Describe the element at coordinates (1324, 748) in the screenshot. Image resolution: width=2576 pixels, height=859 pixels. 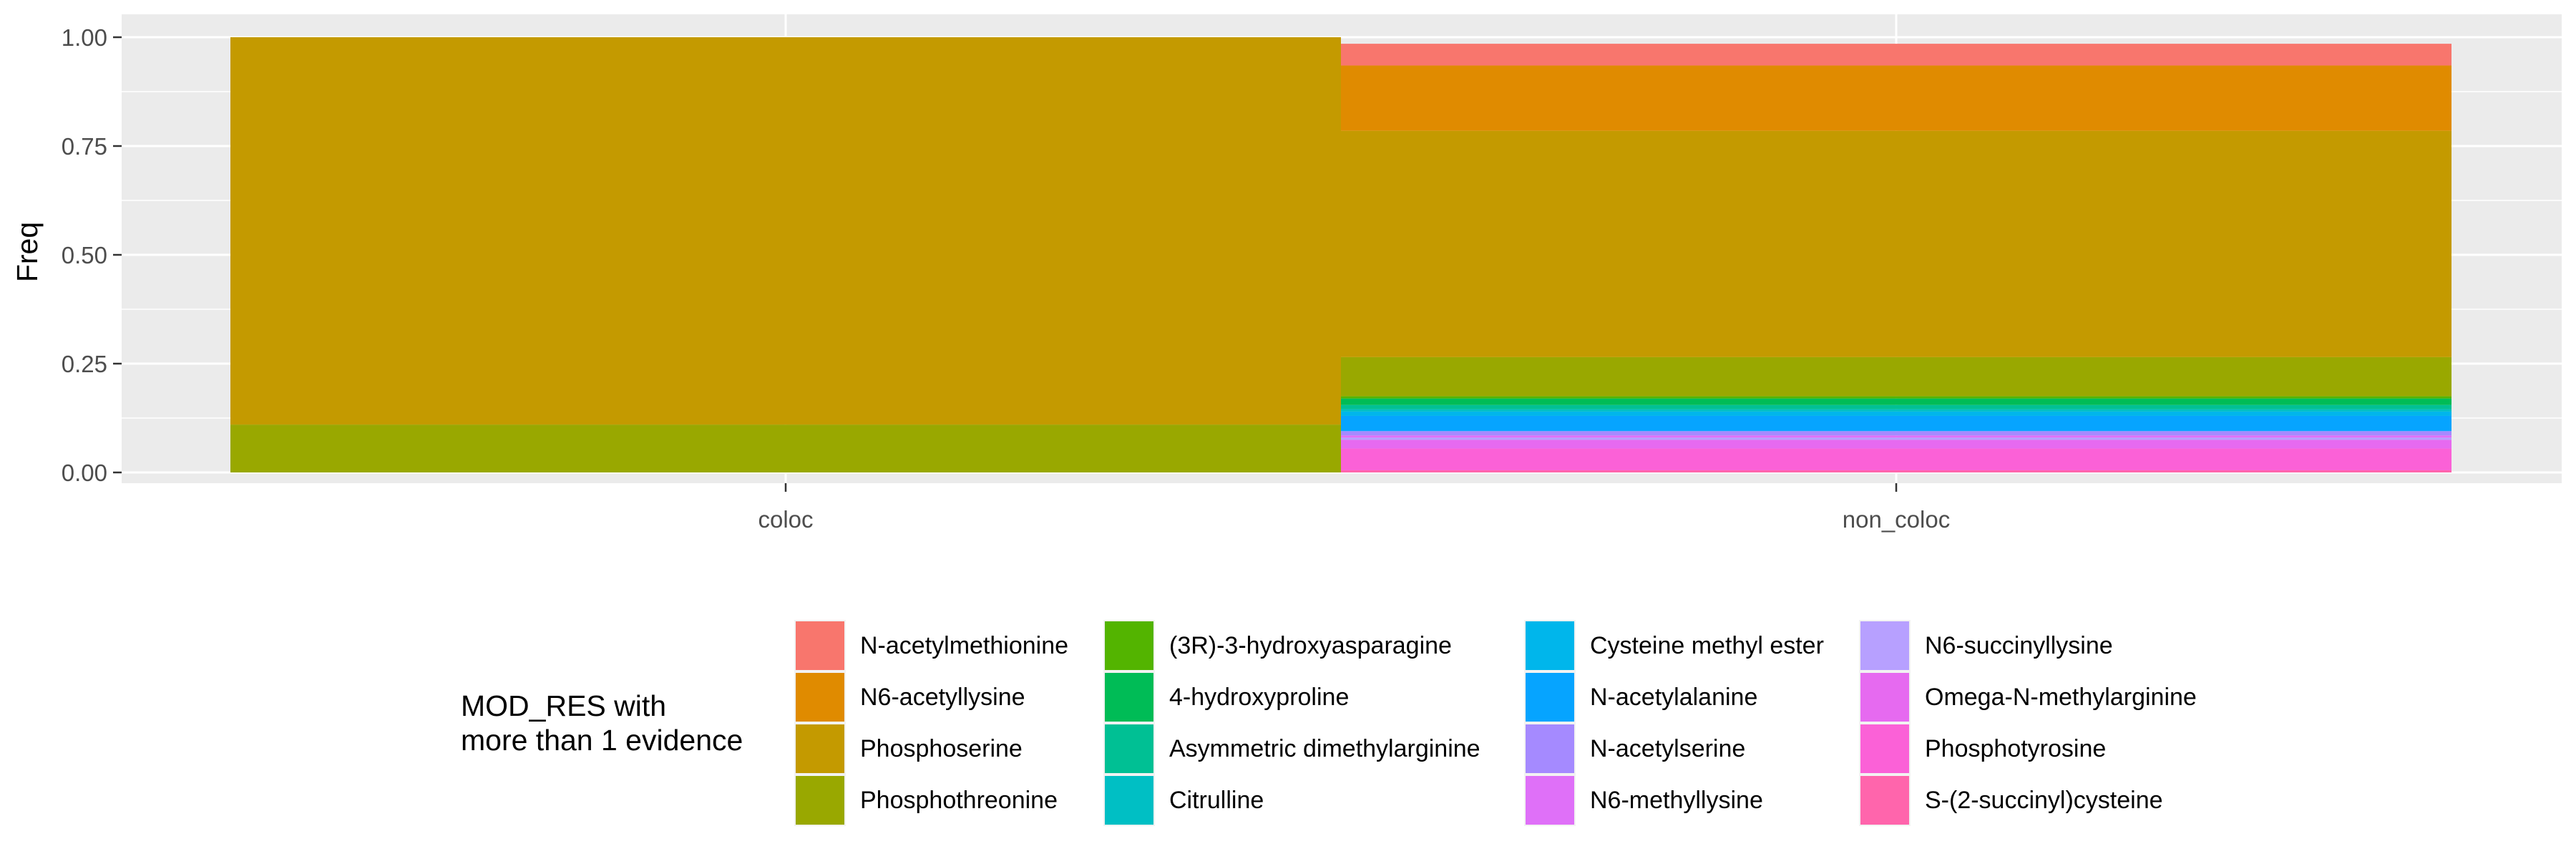
I see `legend-label: Asymmetric dimethylarginine` at that location.